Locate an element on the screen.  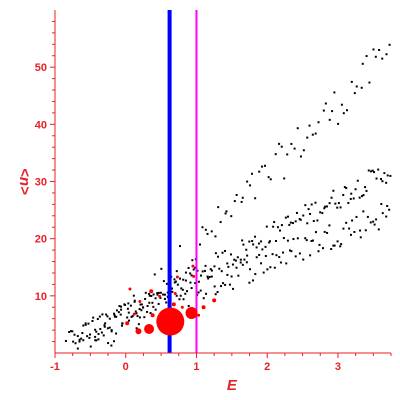
vertical-lines-layer is located at coordinates (182, 181).